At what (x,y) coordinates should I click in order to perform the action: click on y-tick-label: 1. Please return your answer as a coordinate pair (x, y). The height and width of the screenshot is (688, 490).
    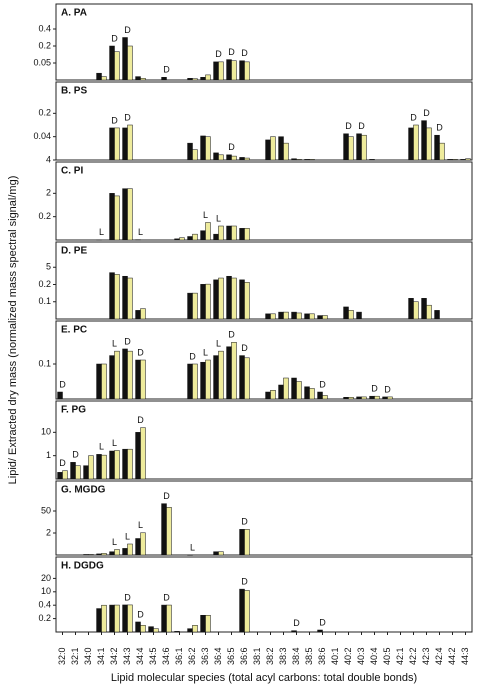
    Looking at the image, I should click on (48, 455).